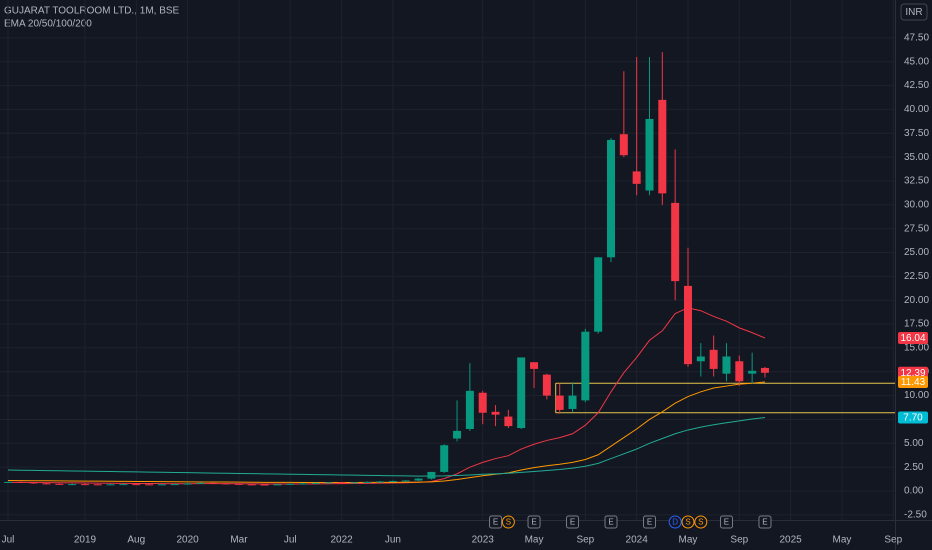 Image resolution: width=932 pixels, height=550 pixels. Describe the element at coordinates (914, 443) in the screenshot. I see `y-tick-label: 5.00` at that location.